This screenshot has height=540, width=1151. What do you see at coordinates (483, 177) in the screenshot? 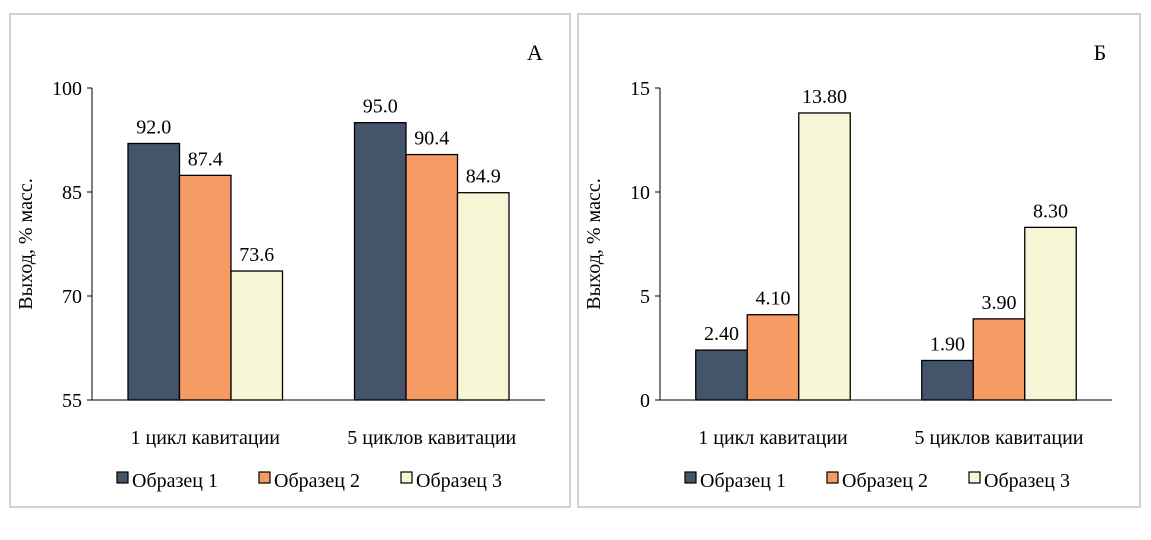
I see `data-label: 84.9` at bounding box center [483, 177].